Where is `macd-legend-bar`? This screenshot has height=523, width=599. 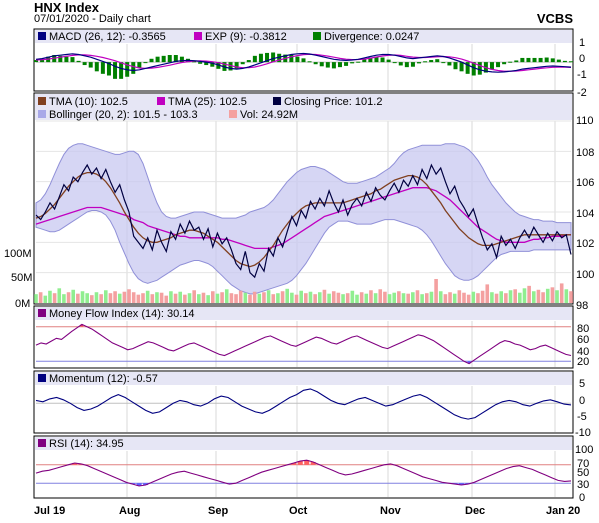 macd-legend-bar is located at coordinates (303, 36).